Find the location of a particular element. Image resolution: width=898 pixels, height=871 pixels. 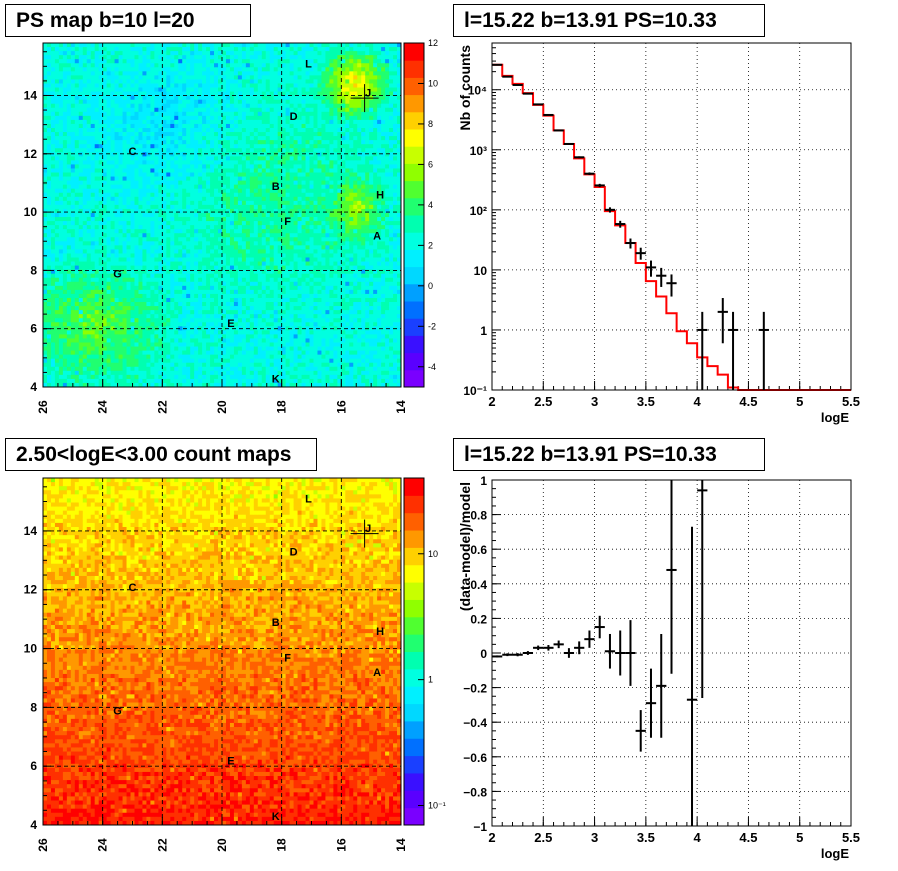

residual-x-tick-label: 4 is located at coordinates (698, 837).